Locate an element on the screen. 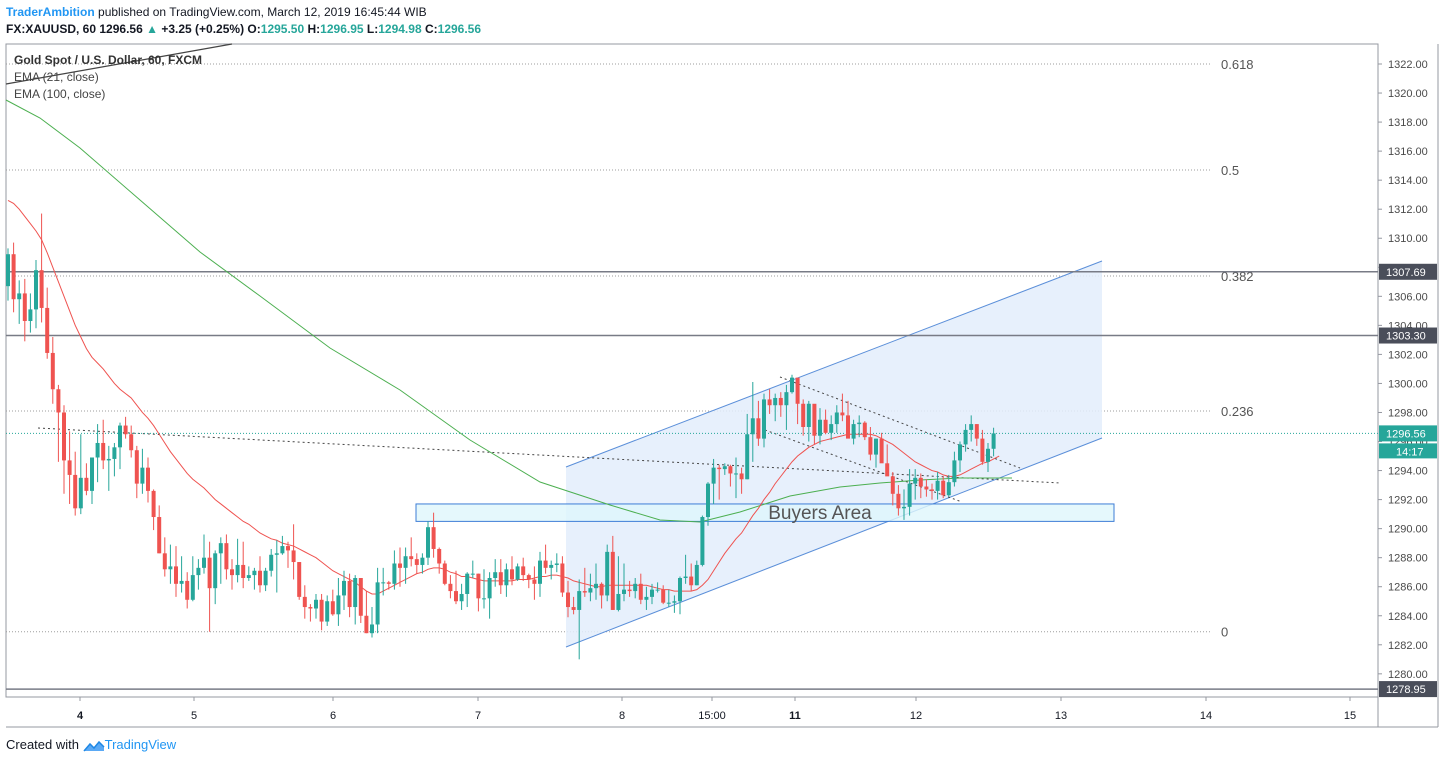  x-tick-label: 4 is located at coordinates (80, 716).